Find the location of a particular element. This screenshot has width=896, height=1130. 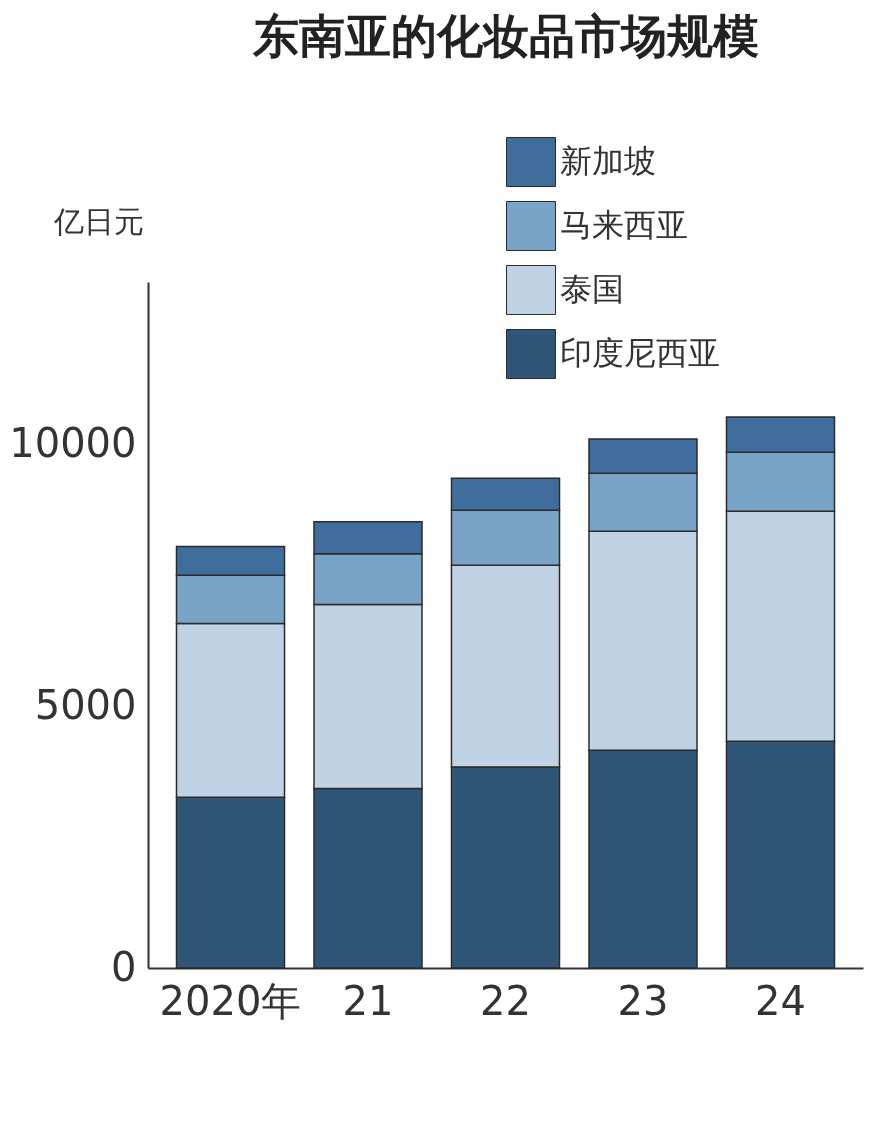

x-tick-label: 22 is located at coordinates (505, 1000).